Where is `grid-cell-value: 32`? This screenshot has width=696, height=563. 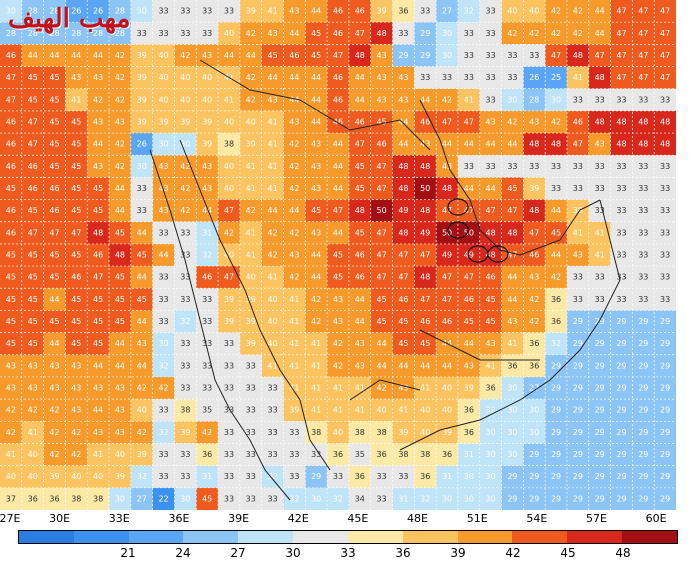 grid-cell-value: 32 is located at coordinates (142, 476).